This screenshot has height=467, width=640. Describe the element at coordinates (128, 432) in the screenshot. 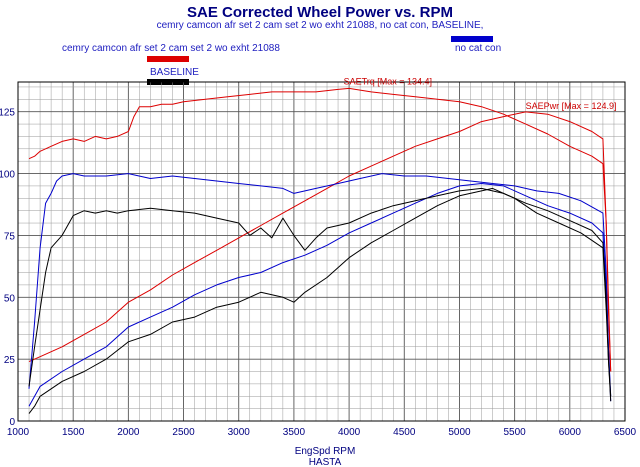

I see `x-tick-label: 2000` at that location.